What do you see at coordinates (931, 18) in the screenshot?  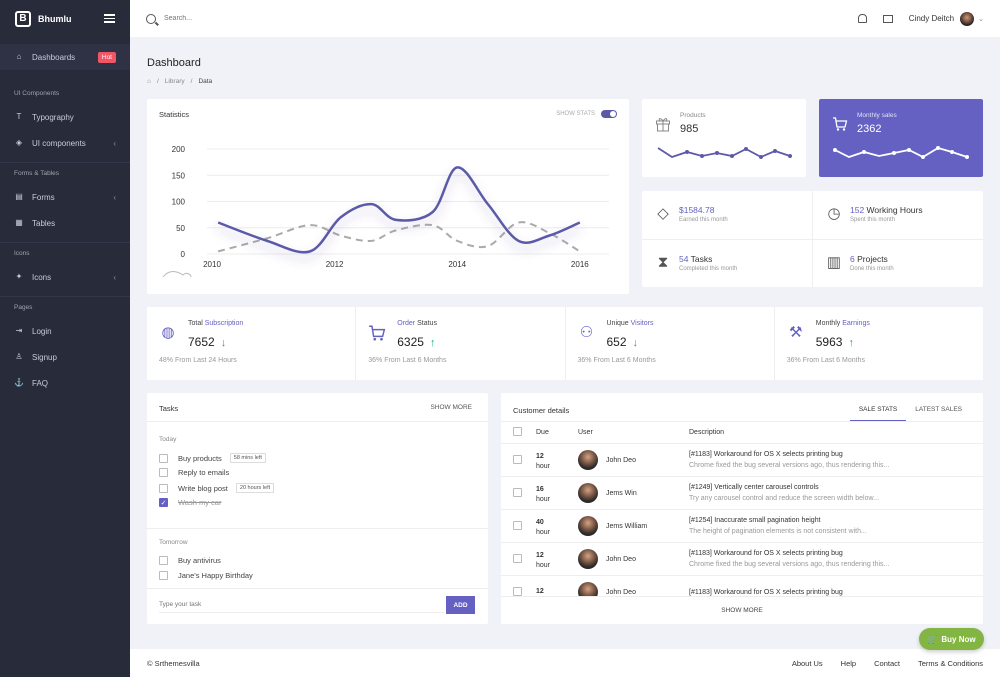 I see `user-name: Cindy Deitch` at bounding box center [931, 18].